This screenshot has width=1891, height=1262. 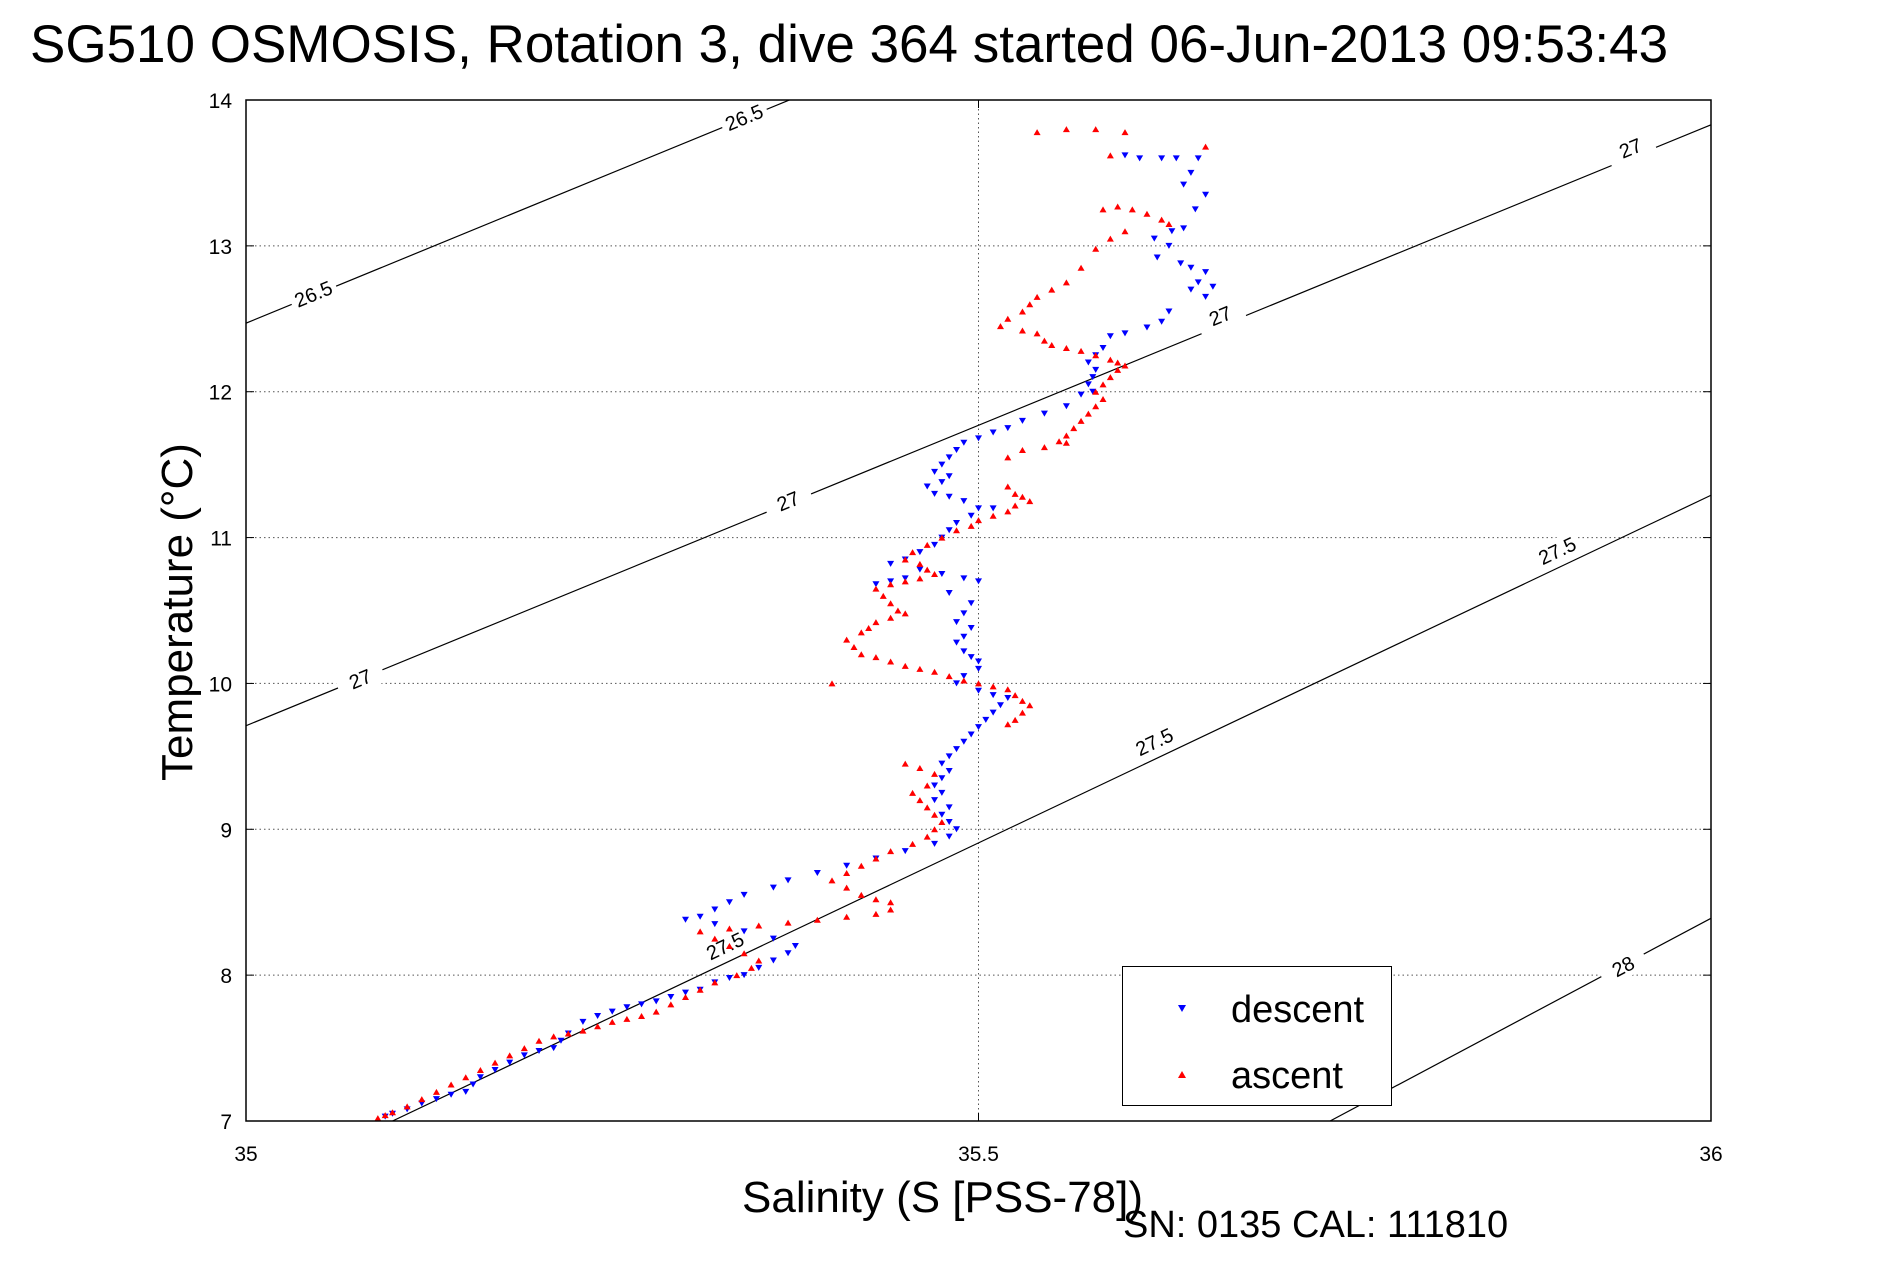 I want to click on y-tick-label: 14, so click(x=221, y=101).